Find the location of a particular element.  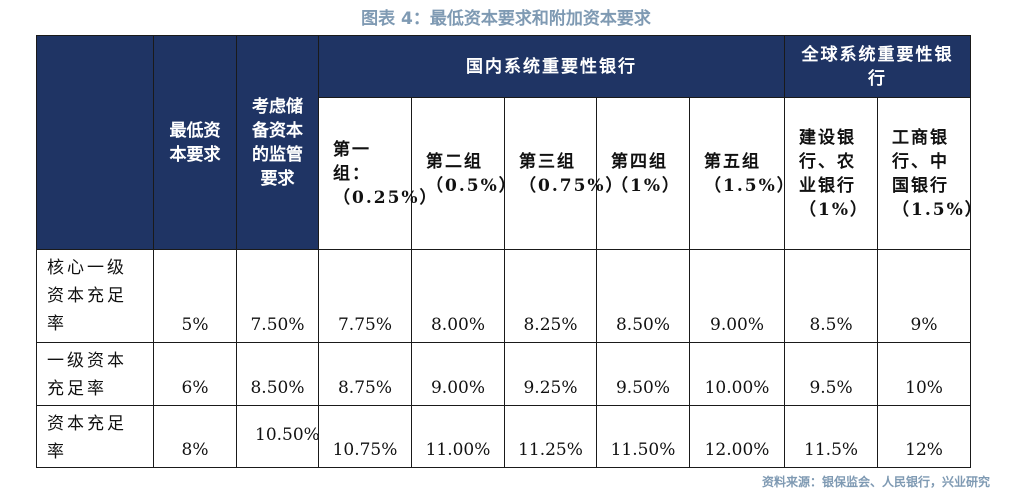

table-cell: 11.25% is located at coordinates (550, 436).